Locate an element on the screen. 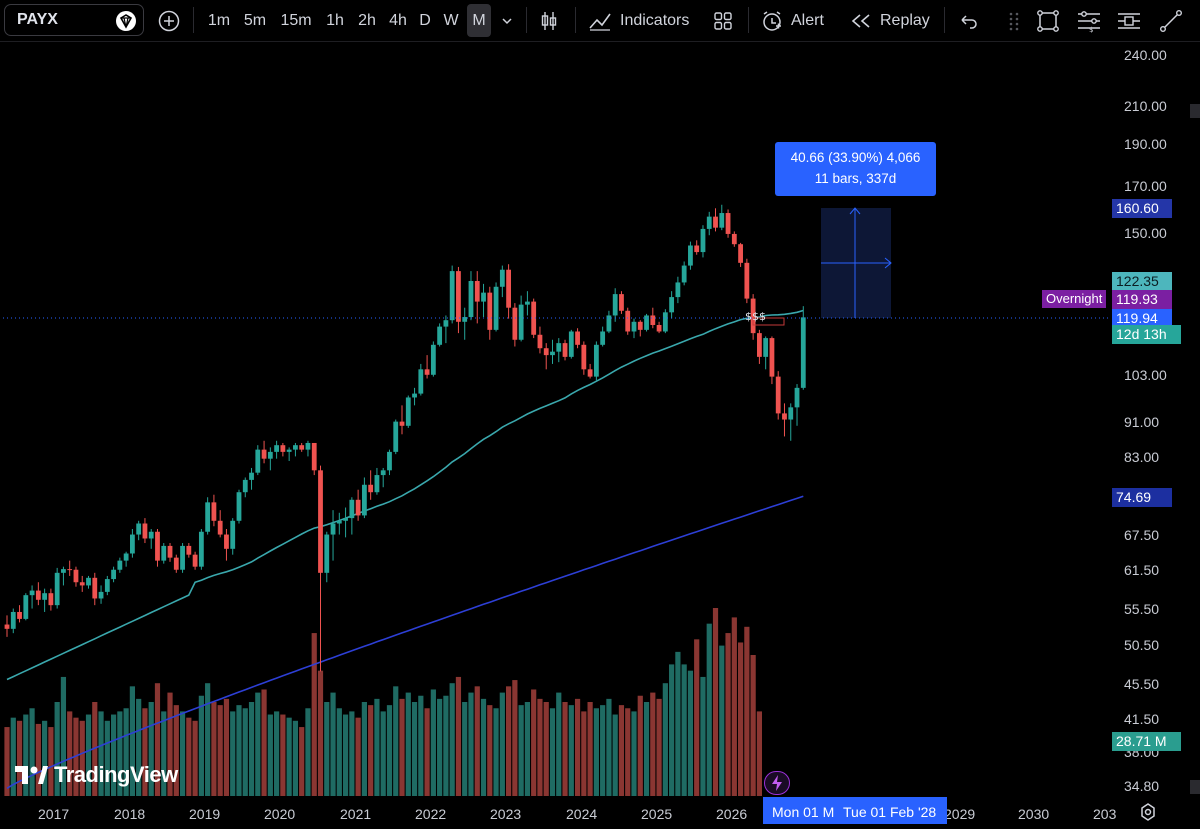 The image size is (1200, 829). axis-settings-button is located at coordinates (1149, 813).